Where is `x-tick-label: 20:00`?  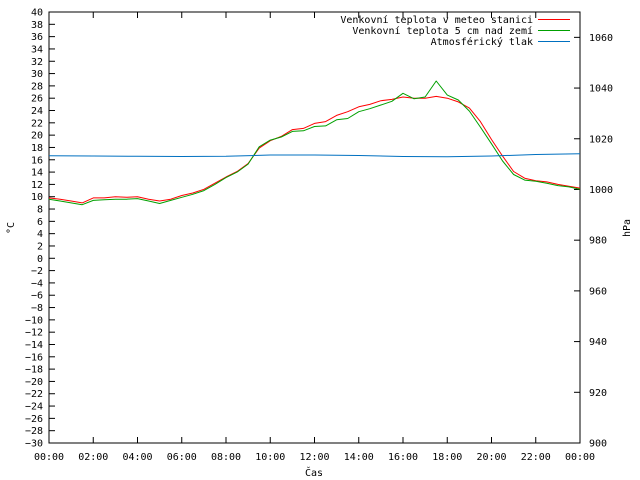
x-tick-label: 20:00 is located at coordinates (491, 457).